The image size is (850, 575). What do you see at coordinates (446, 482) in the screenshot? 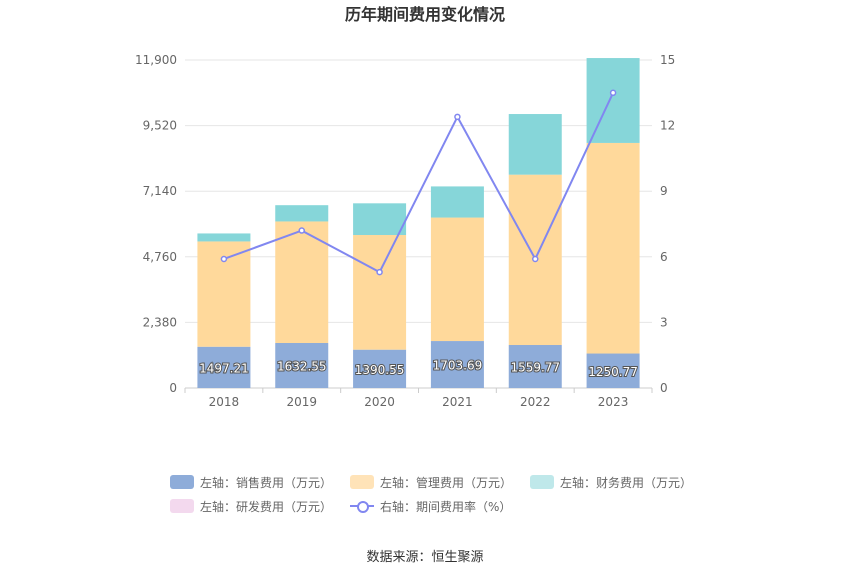
I see `legend-label-admin: 左轴：管理费用（万元）` at bounding box center [446, 482].